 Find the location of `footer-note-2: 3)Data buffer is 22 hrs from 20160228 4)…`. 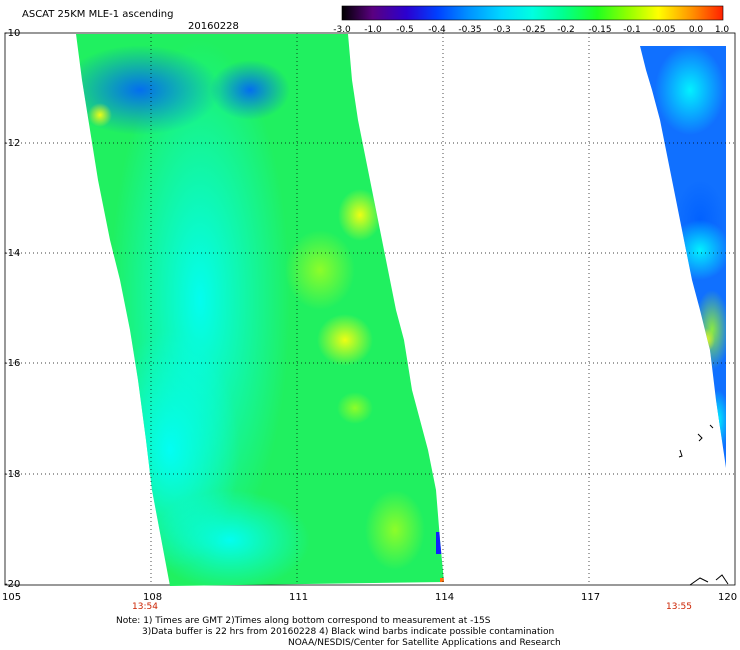

footer-note-2: 3)Data buffer is 22 hrs from 20160228 4)… is located at coordinates (348, 632).